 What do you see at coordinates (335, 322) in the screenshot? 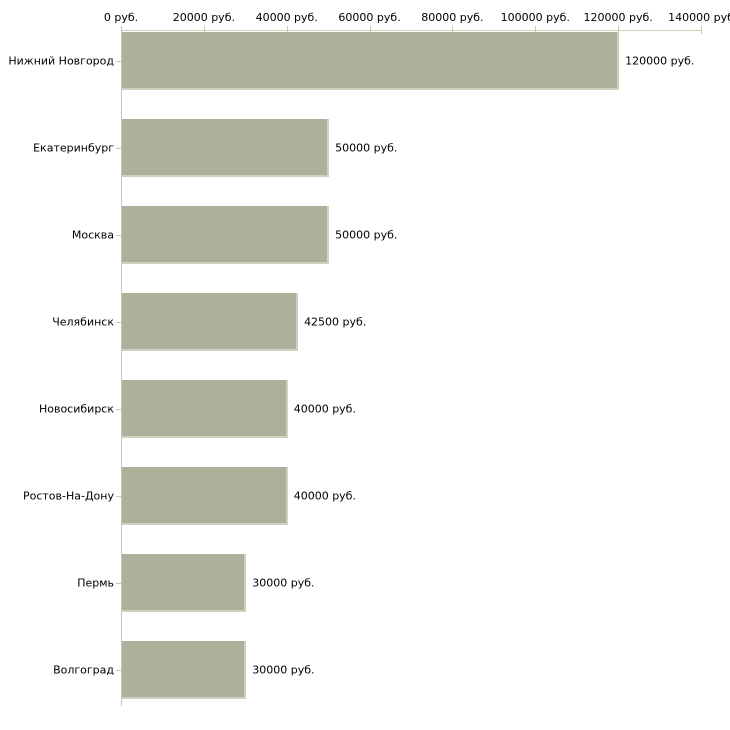
I see `value-label: 42500 руб.` at bounding box center [335, 322].